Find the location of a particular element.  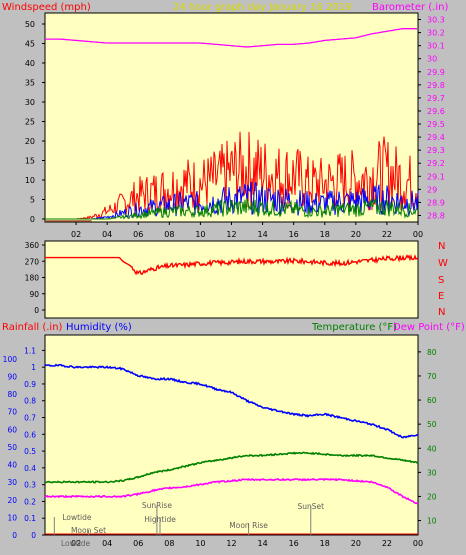

humidity-line is located at coordinates (231, 401).